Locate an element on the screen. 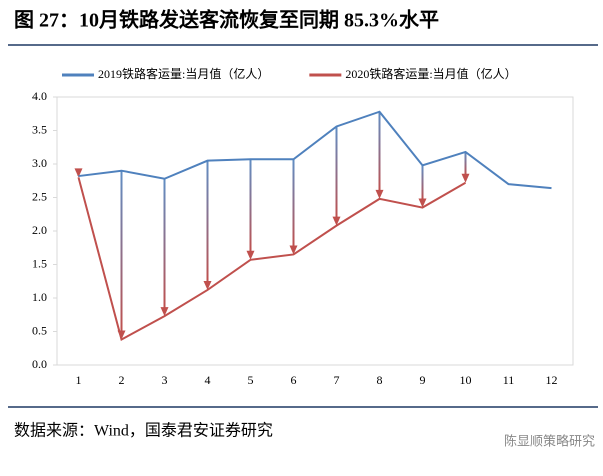 The image size is (603, 476). y-tick-label: 1.5 is located at coordinates (39, 263).